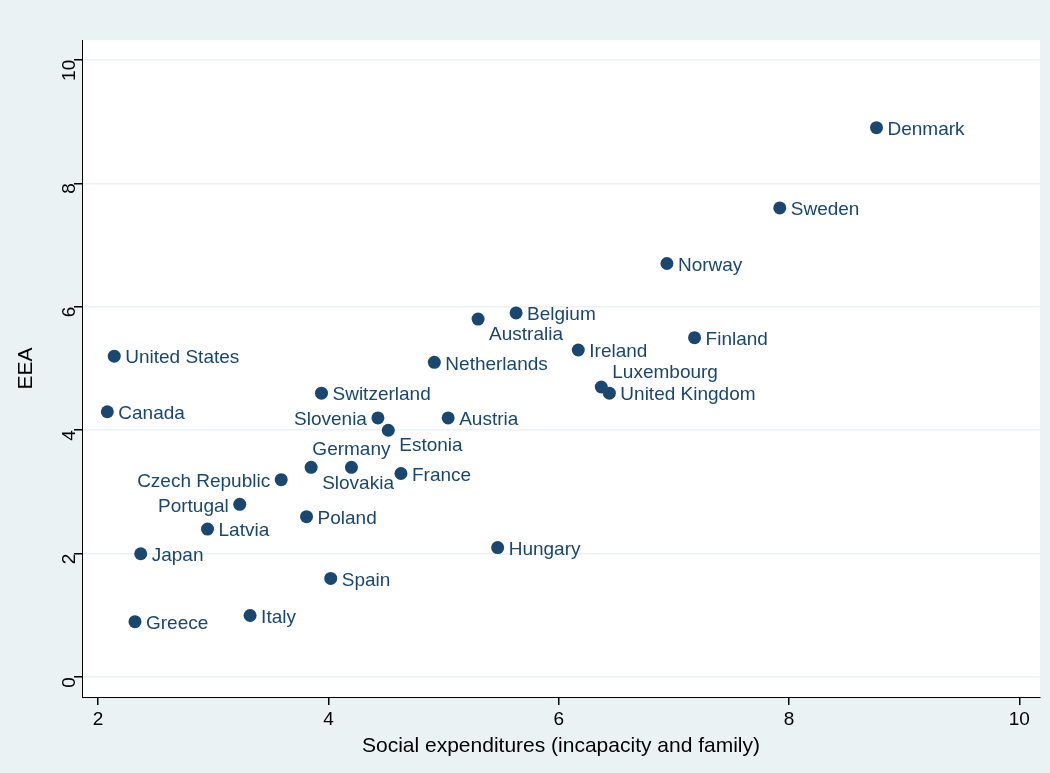 This screenshot has width=1050, height=773. I want to click on data-label: Canada, so click(152, 412).